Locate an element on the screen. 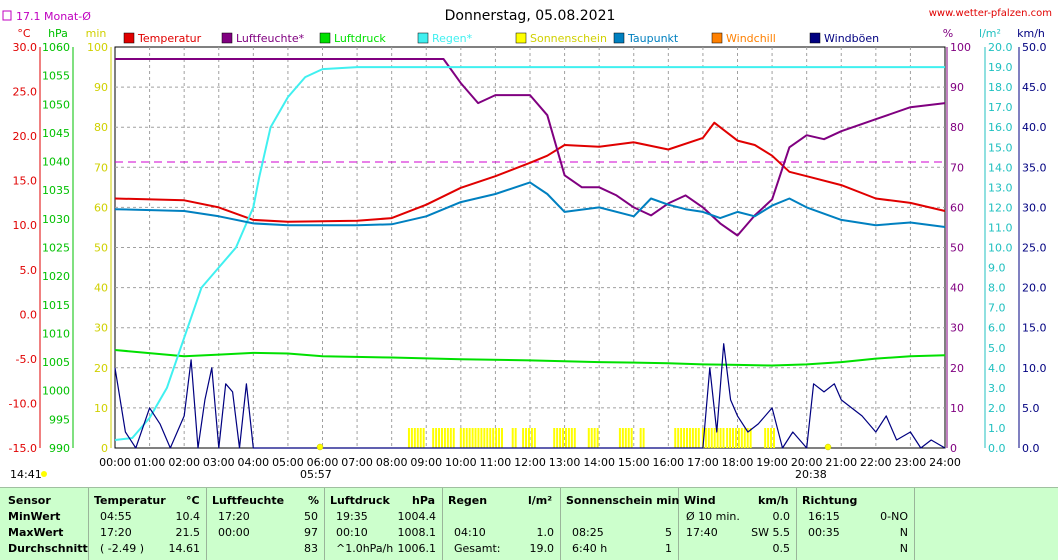 The height and width of the screenshot is (560, 1058). site-link: www.wetter-pfalzen.com is located at coordinates (990, 13).